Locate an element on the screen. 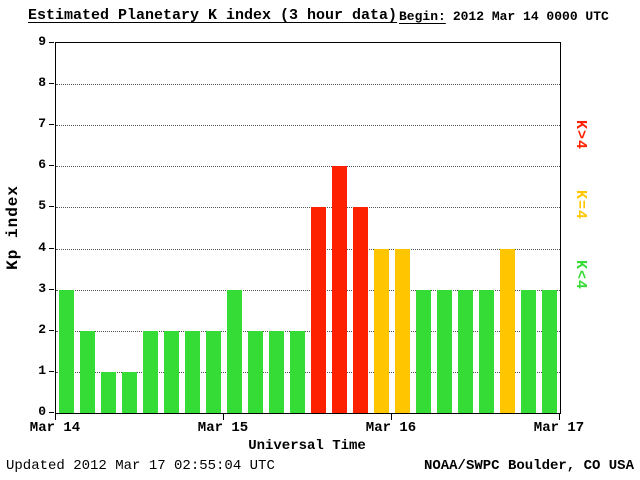  x-axis-title: Universal Time is located at coordinates (307, 446).